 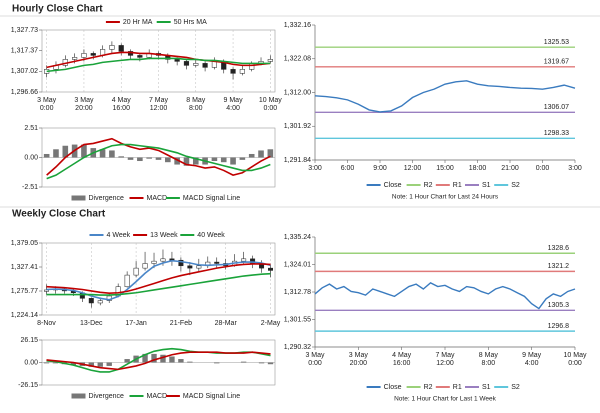 I want to click on y-tick-label: 0.00, so click(x=31, y=362).